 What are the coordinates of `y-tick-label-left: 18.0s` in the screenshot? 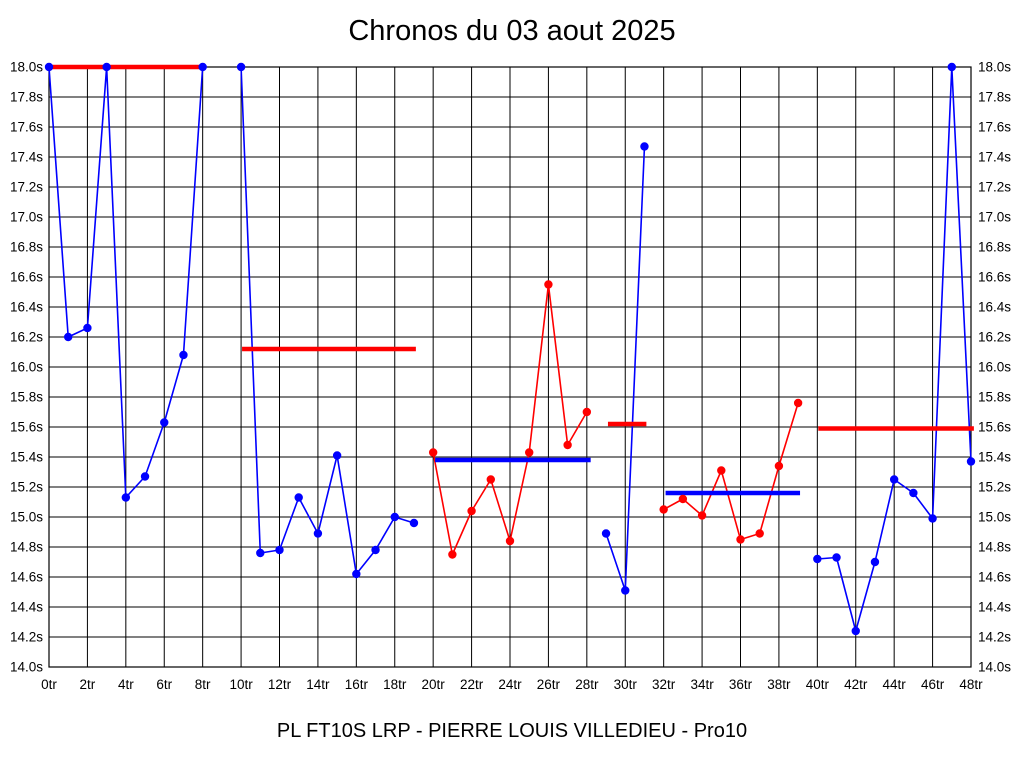 It's located at (26, 67).